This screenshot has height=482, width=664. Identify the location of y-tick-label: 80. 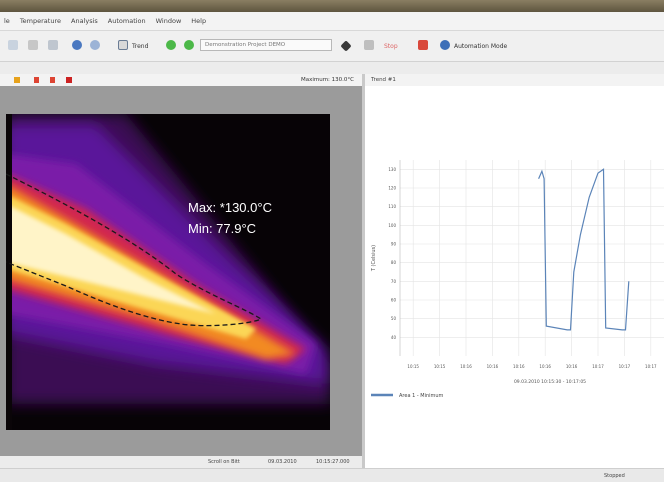
(394, 262).